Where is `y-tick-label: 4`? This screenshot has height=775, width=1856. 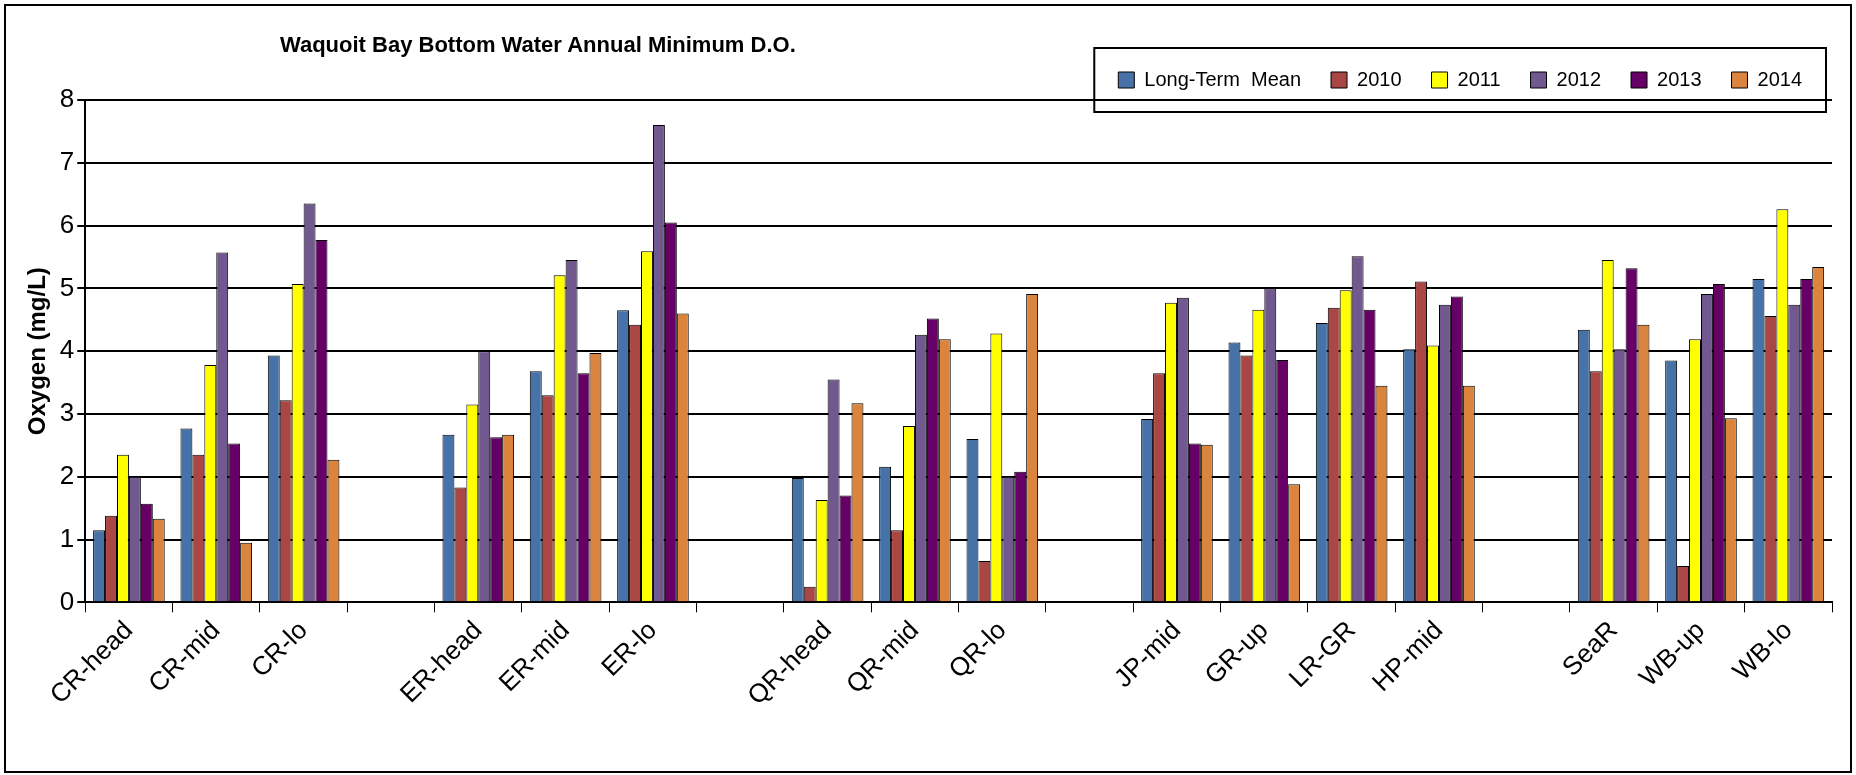 y-tick-label: 4 is located at coordinates (67, 349).